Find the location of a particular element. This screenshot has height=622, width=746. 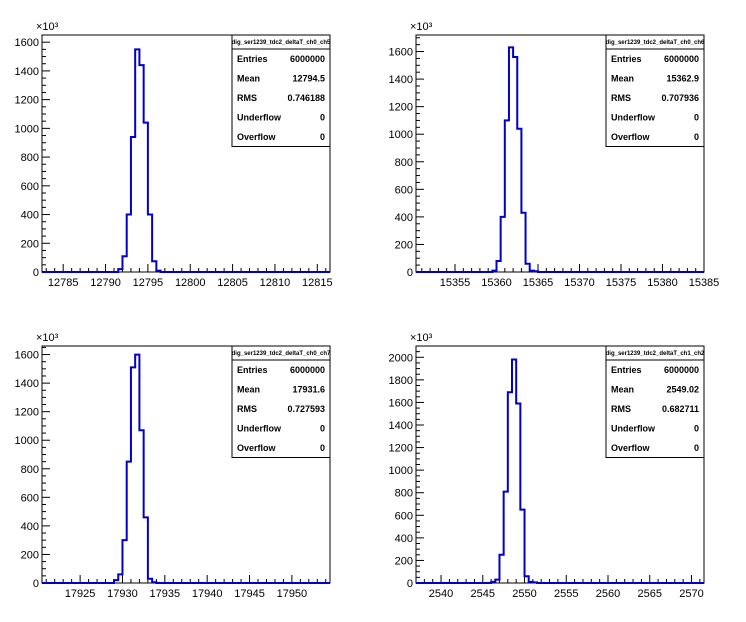

x-tick-label: 12800 is located at coordinates (190, 283).